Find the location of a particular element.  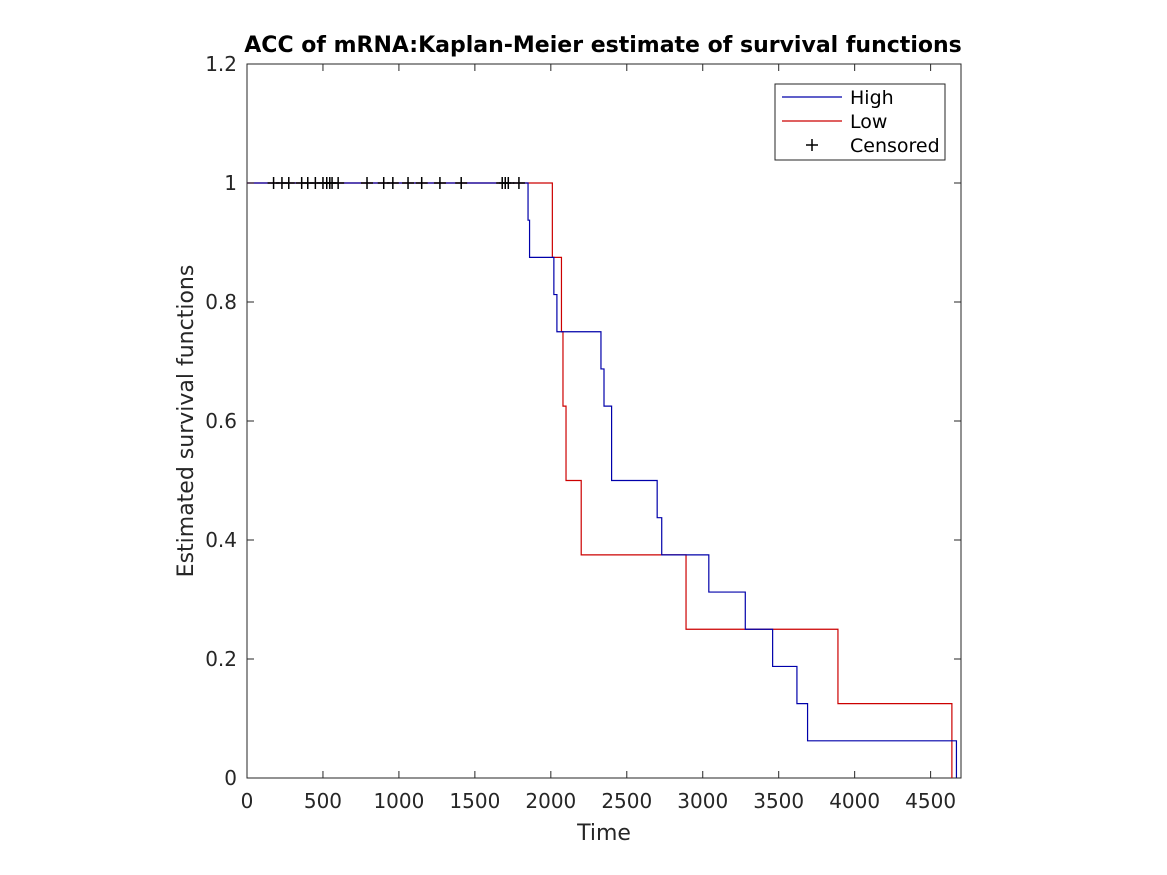

y-axis-title: Estimated survival functions is located at coordinates (186, 421).